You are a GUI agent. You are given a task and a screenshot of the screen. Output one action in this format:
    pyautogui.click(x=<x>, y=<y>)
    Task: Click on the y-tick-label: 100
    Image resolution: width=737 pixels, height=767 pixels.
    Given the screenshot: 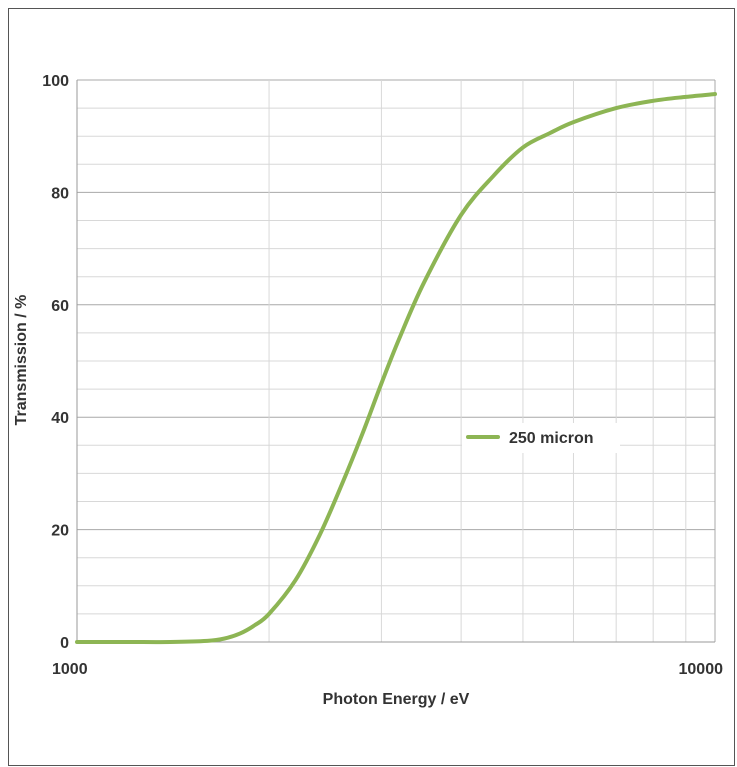 What is the action you would take?
    pyautogui.click(x=55, y=81)
    